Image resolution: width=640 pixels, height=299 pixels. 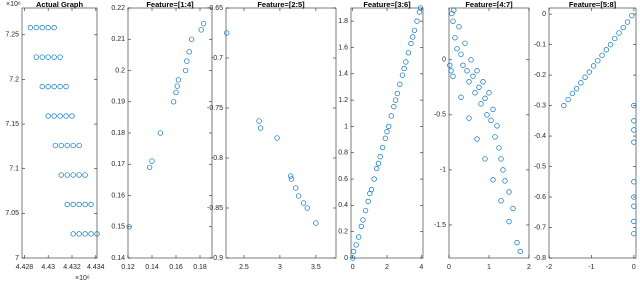 What do you see at coordinates (591, 267) in the screenshot?
I see `x-tick-label: -1` at bounding box center [591, 267].